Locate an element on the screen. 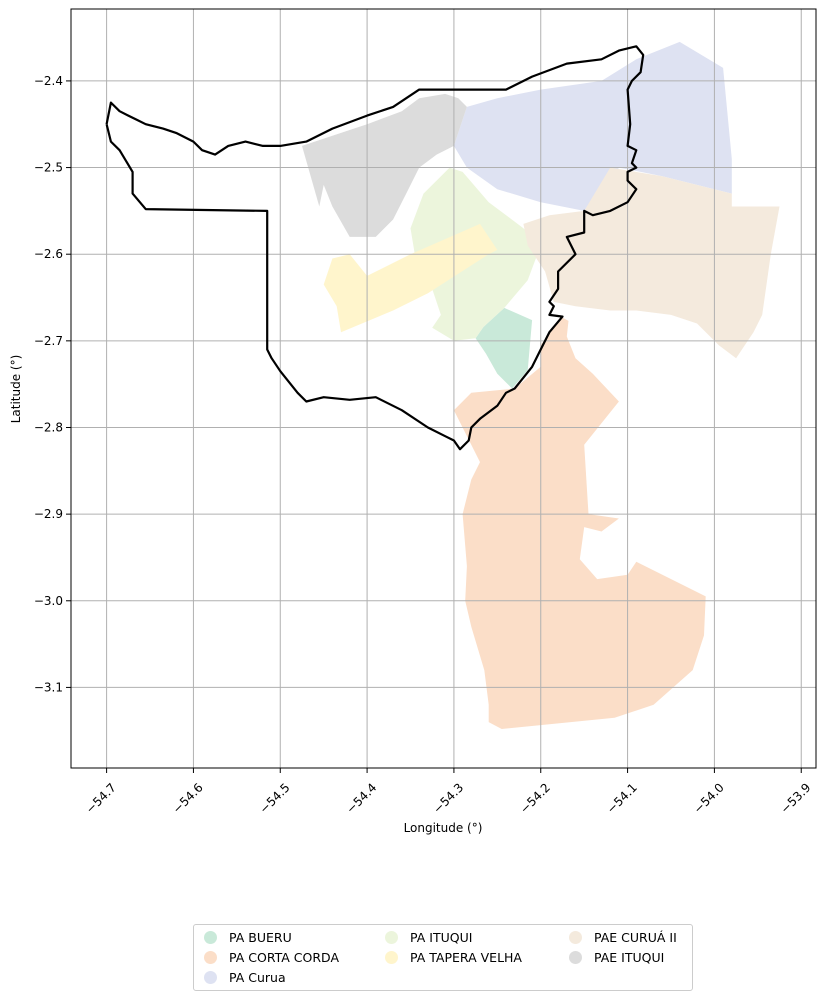  y-tick-label: −2.7 is located at coordinates (48, 341).